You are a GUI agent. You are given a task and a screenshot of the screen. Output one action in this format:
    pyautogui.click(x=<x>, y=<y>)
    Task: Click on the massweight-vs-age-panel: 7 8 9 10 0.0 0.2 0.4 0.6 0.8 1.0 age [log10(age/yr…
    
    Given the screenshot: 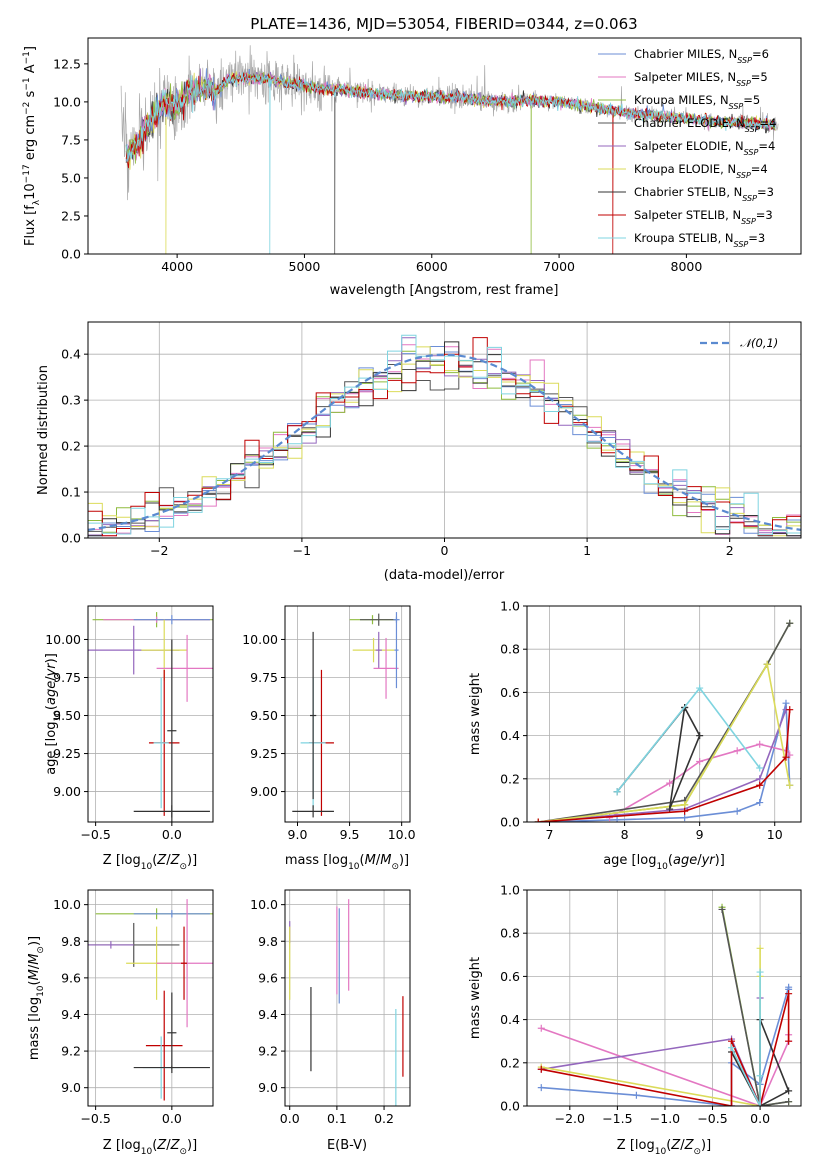 What is the action you would take?
    pyautogui.click(x=635, y=735)
    